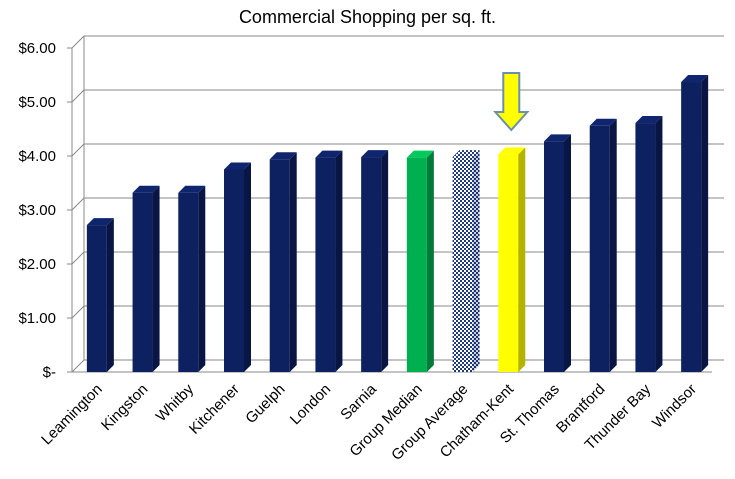 The image size is (735, 479). I want to click on bar-kitchener, so click(237, 267).